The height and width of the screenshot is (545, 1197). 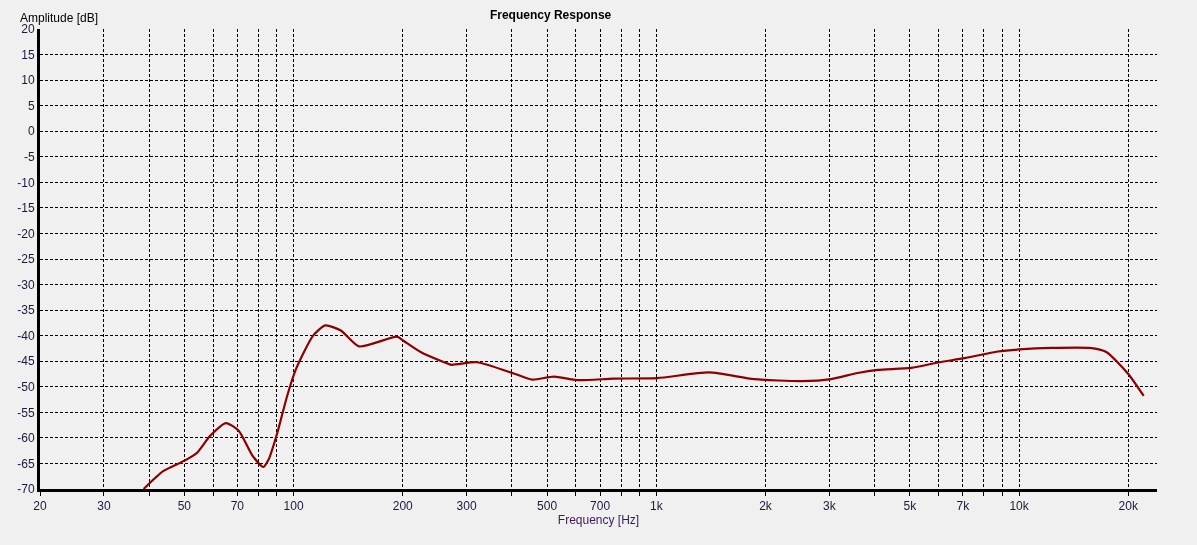 What do you see at coordinates (28, 29) in the screenshot?
I see `y-tick-label: 20` at bounding box center [28, 29].